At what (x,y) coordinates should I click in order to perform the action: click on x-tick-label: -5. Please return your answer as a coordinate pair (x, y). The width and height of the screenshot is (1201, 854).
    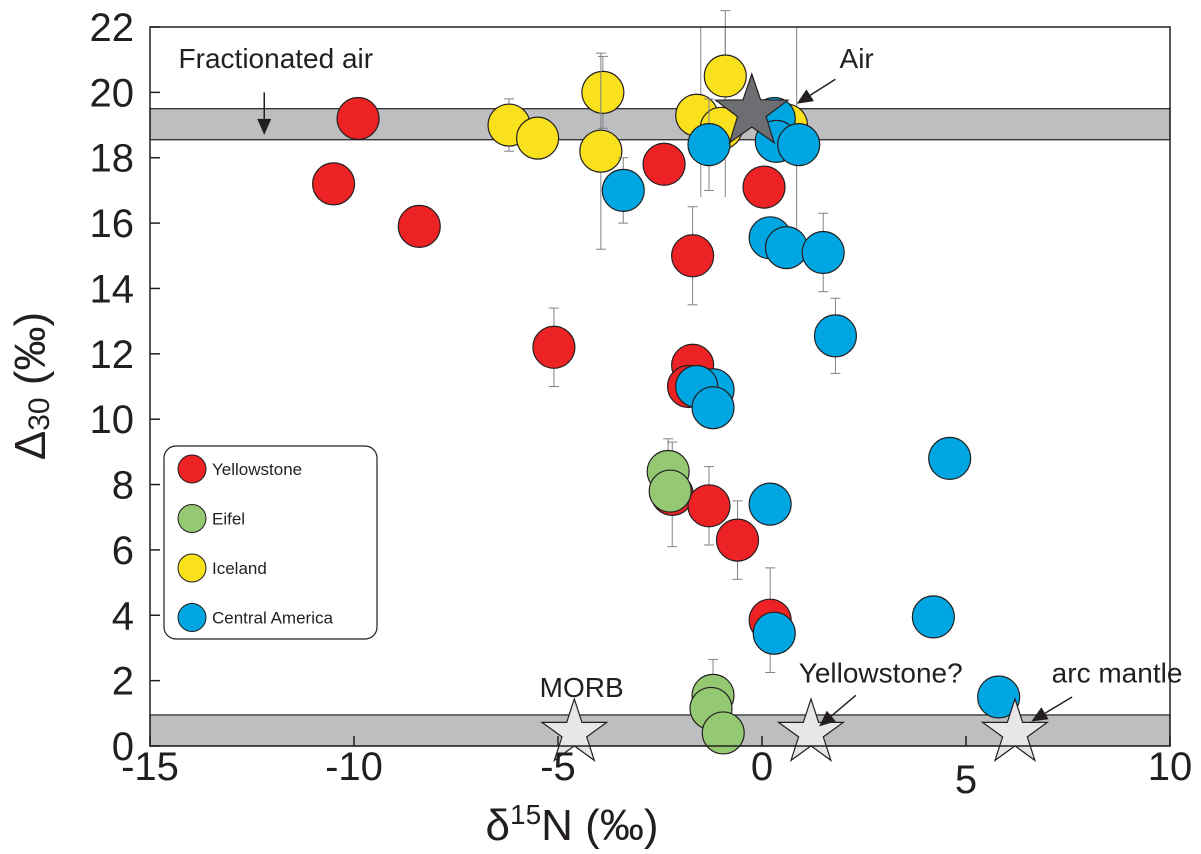
    Looking at the image, I should click on (558, 767).